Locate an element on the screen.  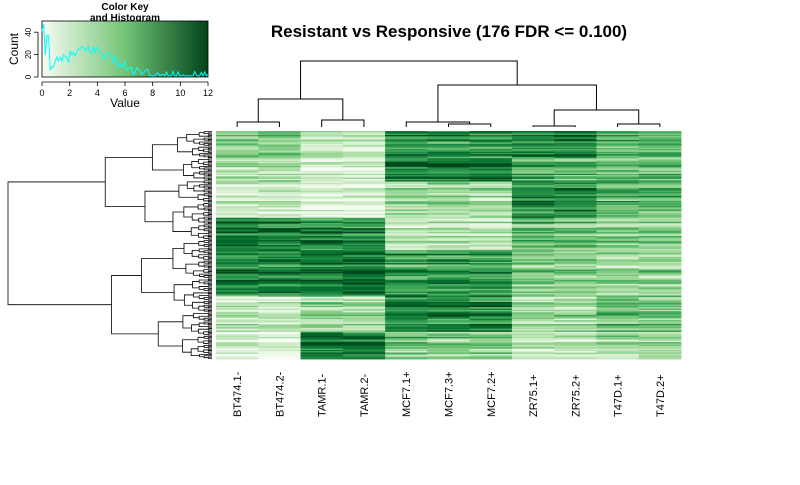
column-label: ZR75.2+ is located at coordinates (576, 396).